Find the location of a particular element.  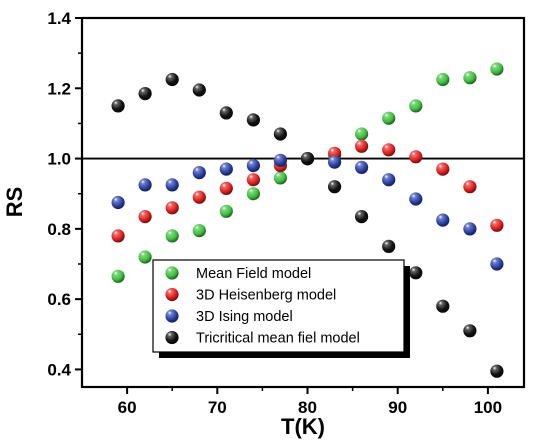

legend-label: Tricritical mean fiel model is located at coordinates (278, 339).